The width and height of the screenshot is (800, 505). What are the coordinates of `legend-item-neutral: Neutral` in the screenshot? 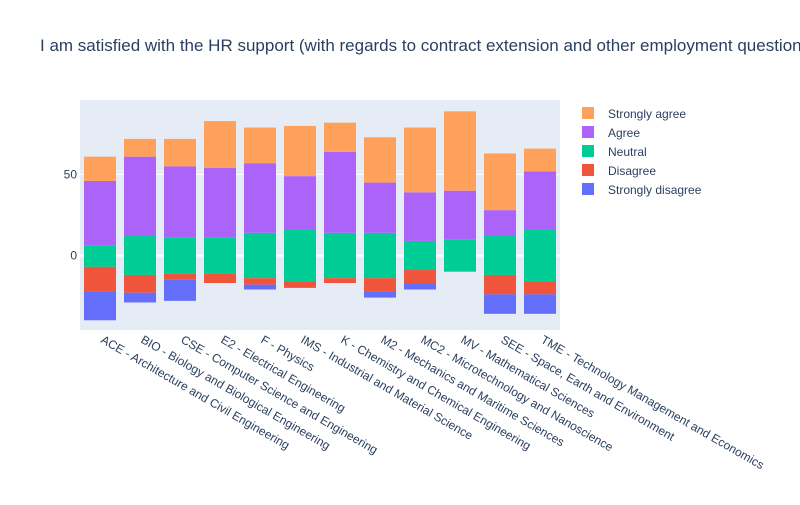 It's located at (614, 152).